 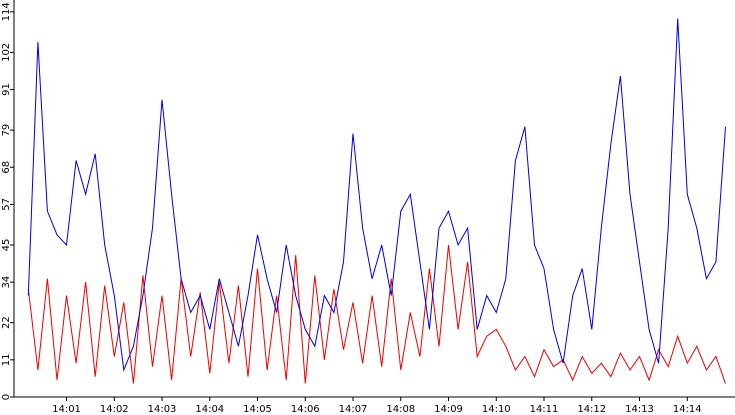 What do you see at coordinates (6, 397) in the screenshot?
I see `y-tick-label: 0` at bounding box center [6, 397].